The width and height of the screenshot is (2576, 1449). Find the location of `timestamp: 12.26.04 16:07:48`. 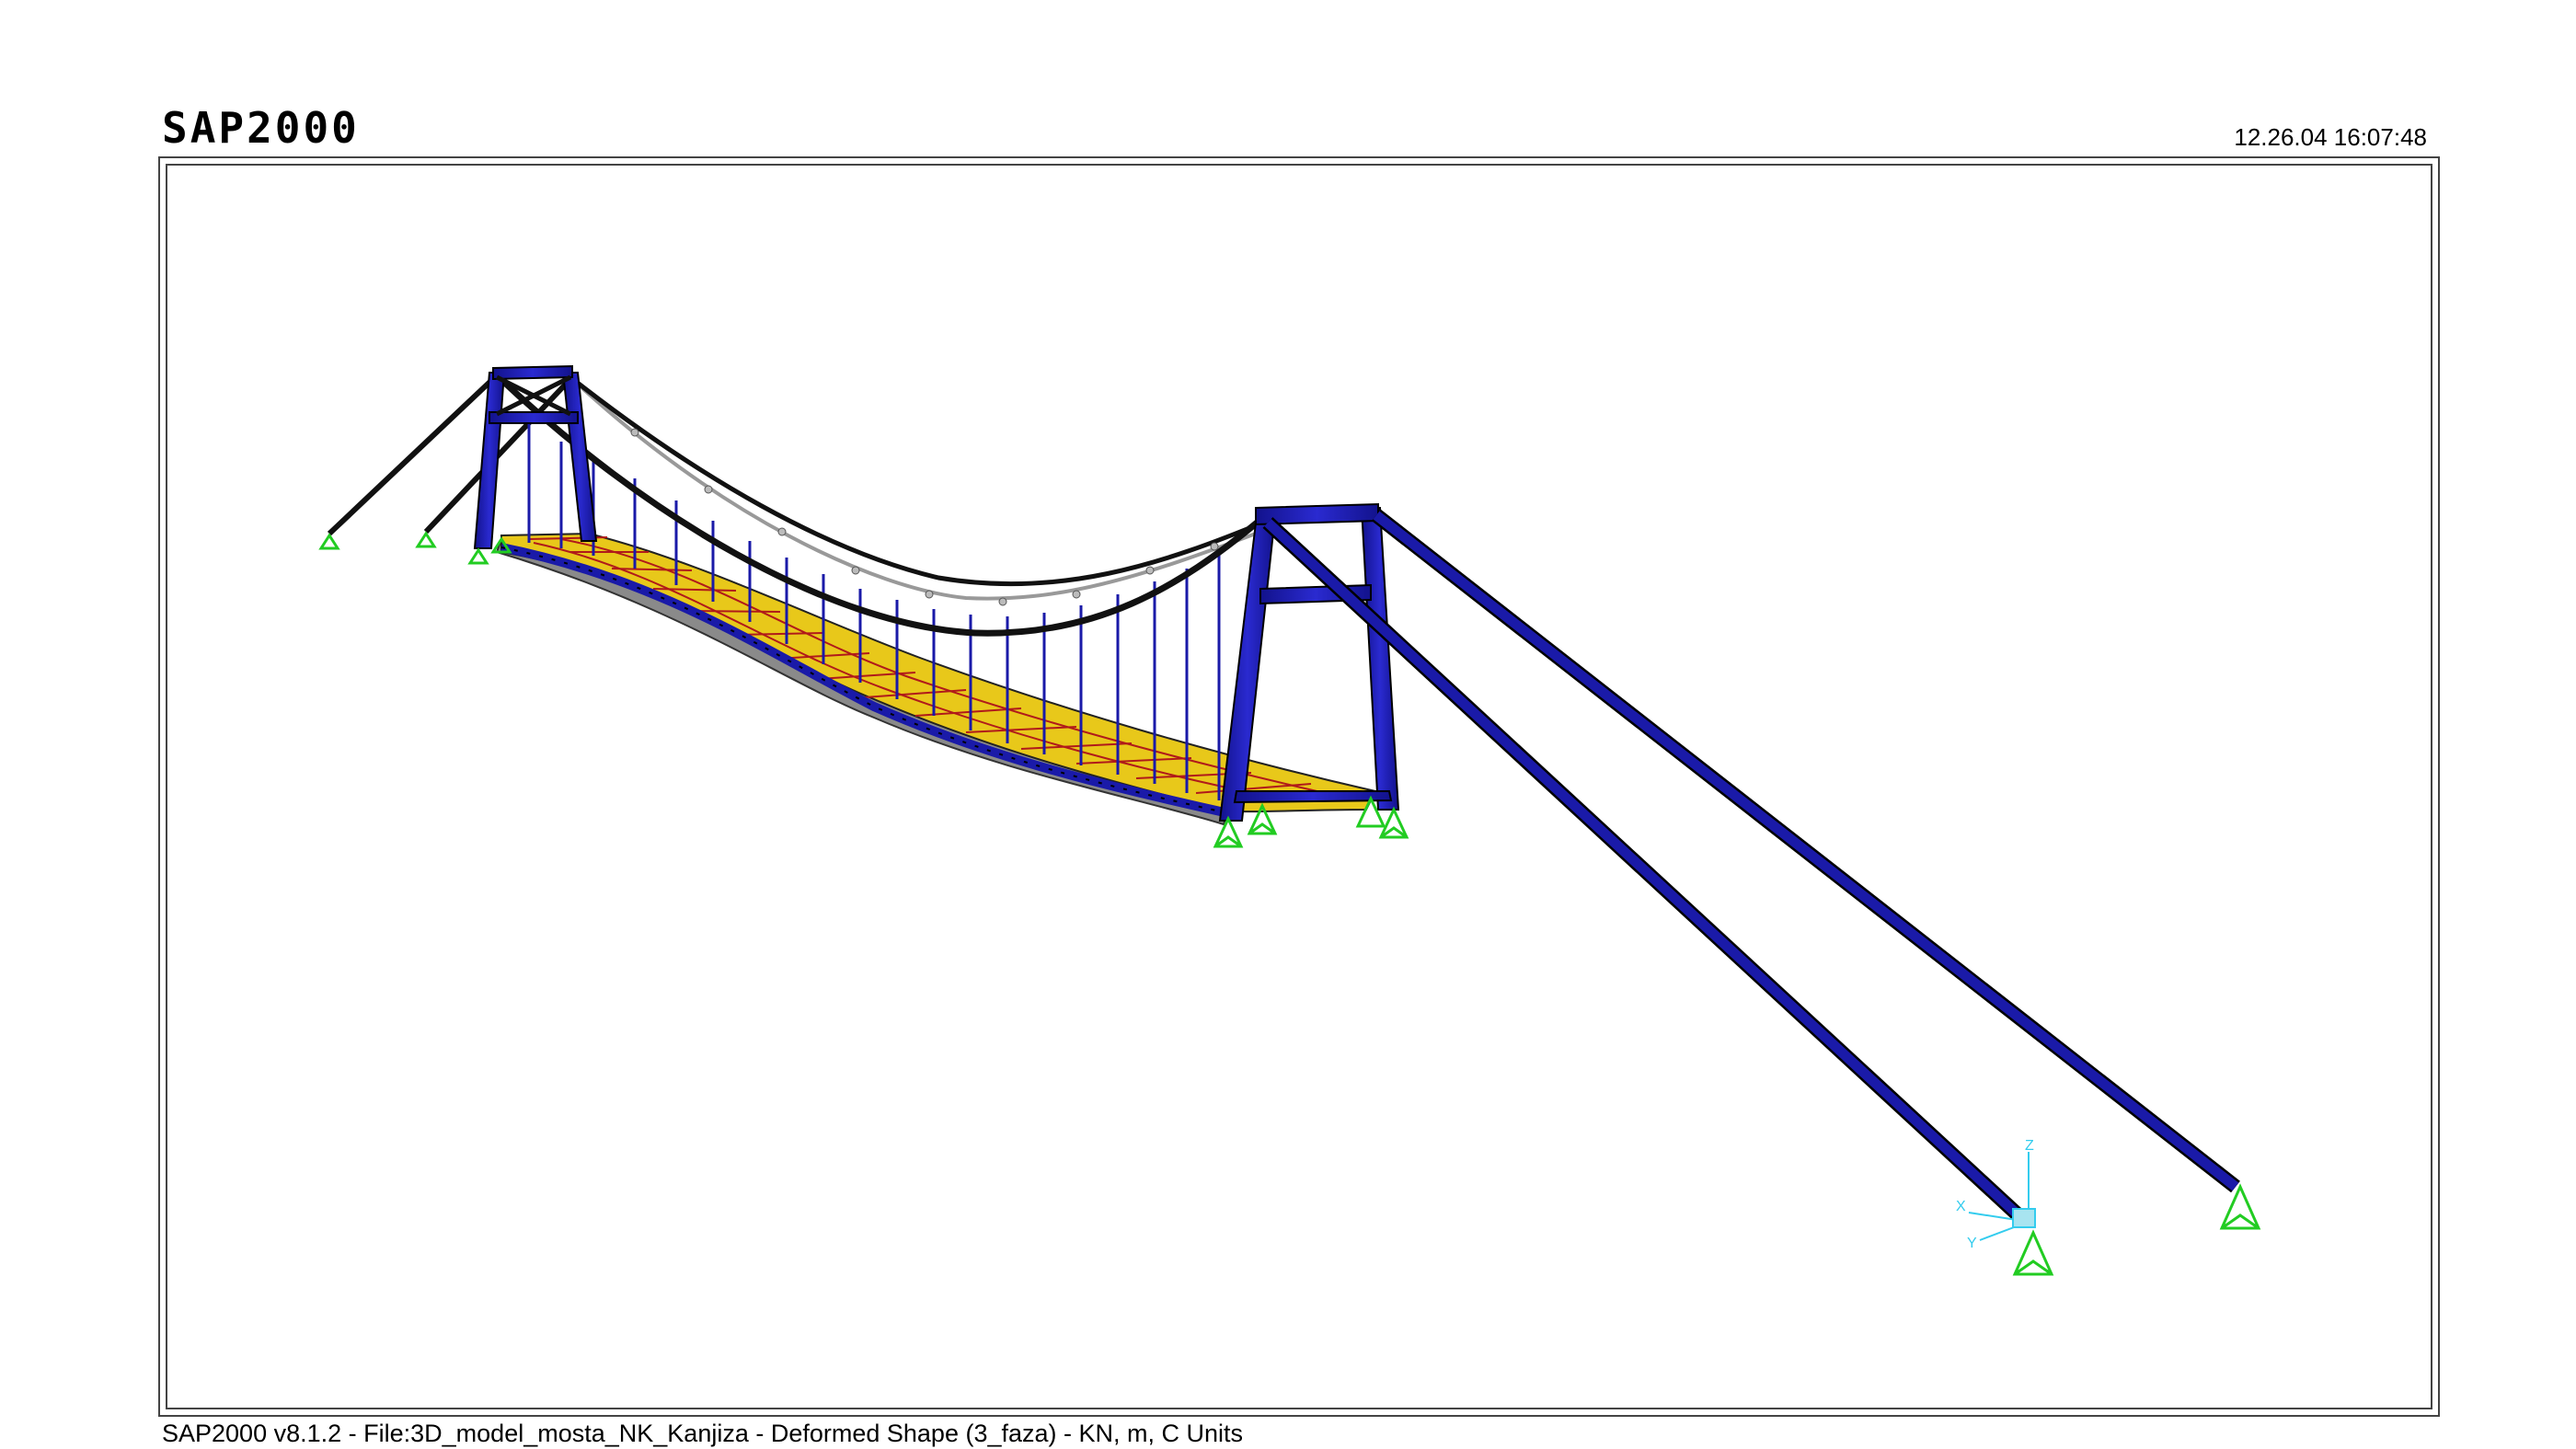

timestamp: 12.26.04 16:07:48 is located at coordinates (2330, 137).